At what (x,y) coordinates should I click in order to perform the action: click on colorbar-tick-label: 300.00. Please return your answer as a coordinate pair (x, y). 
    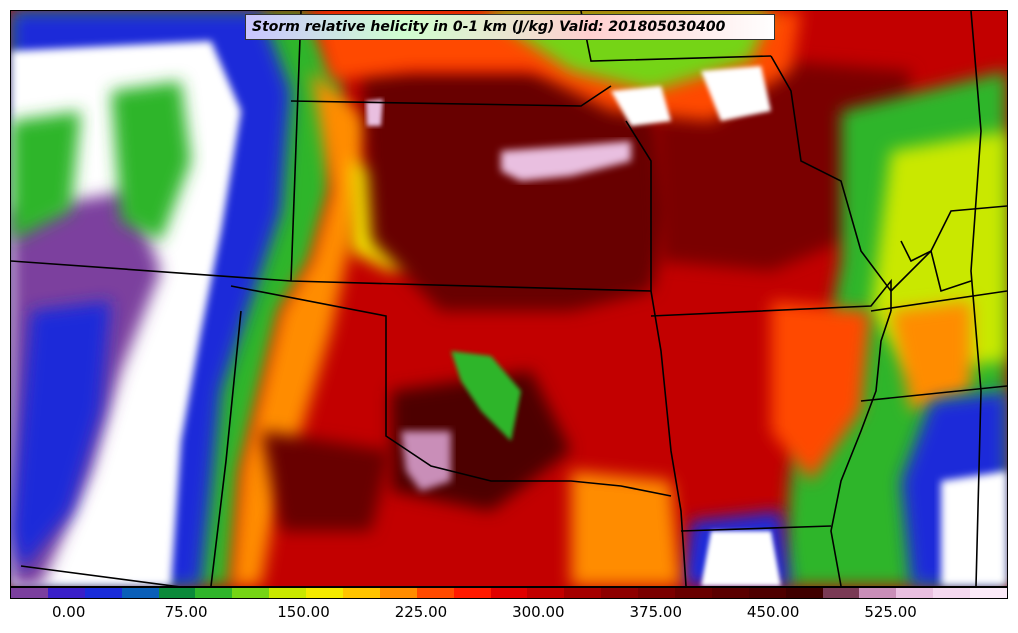
    Looking at the image, I should click on (538, 612).